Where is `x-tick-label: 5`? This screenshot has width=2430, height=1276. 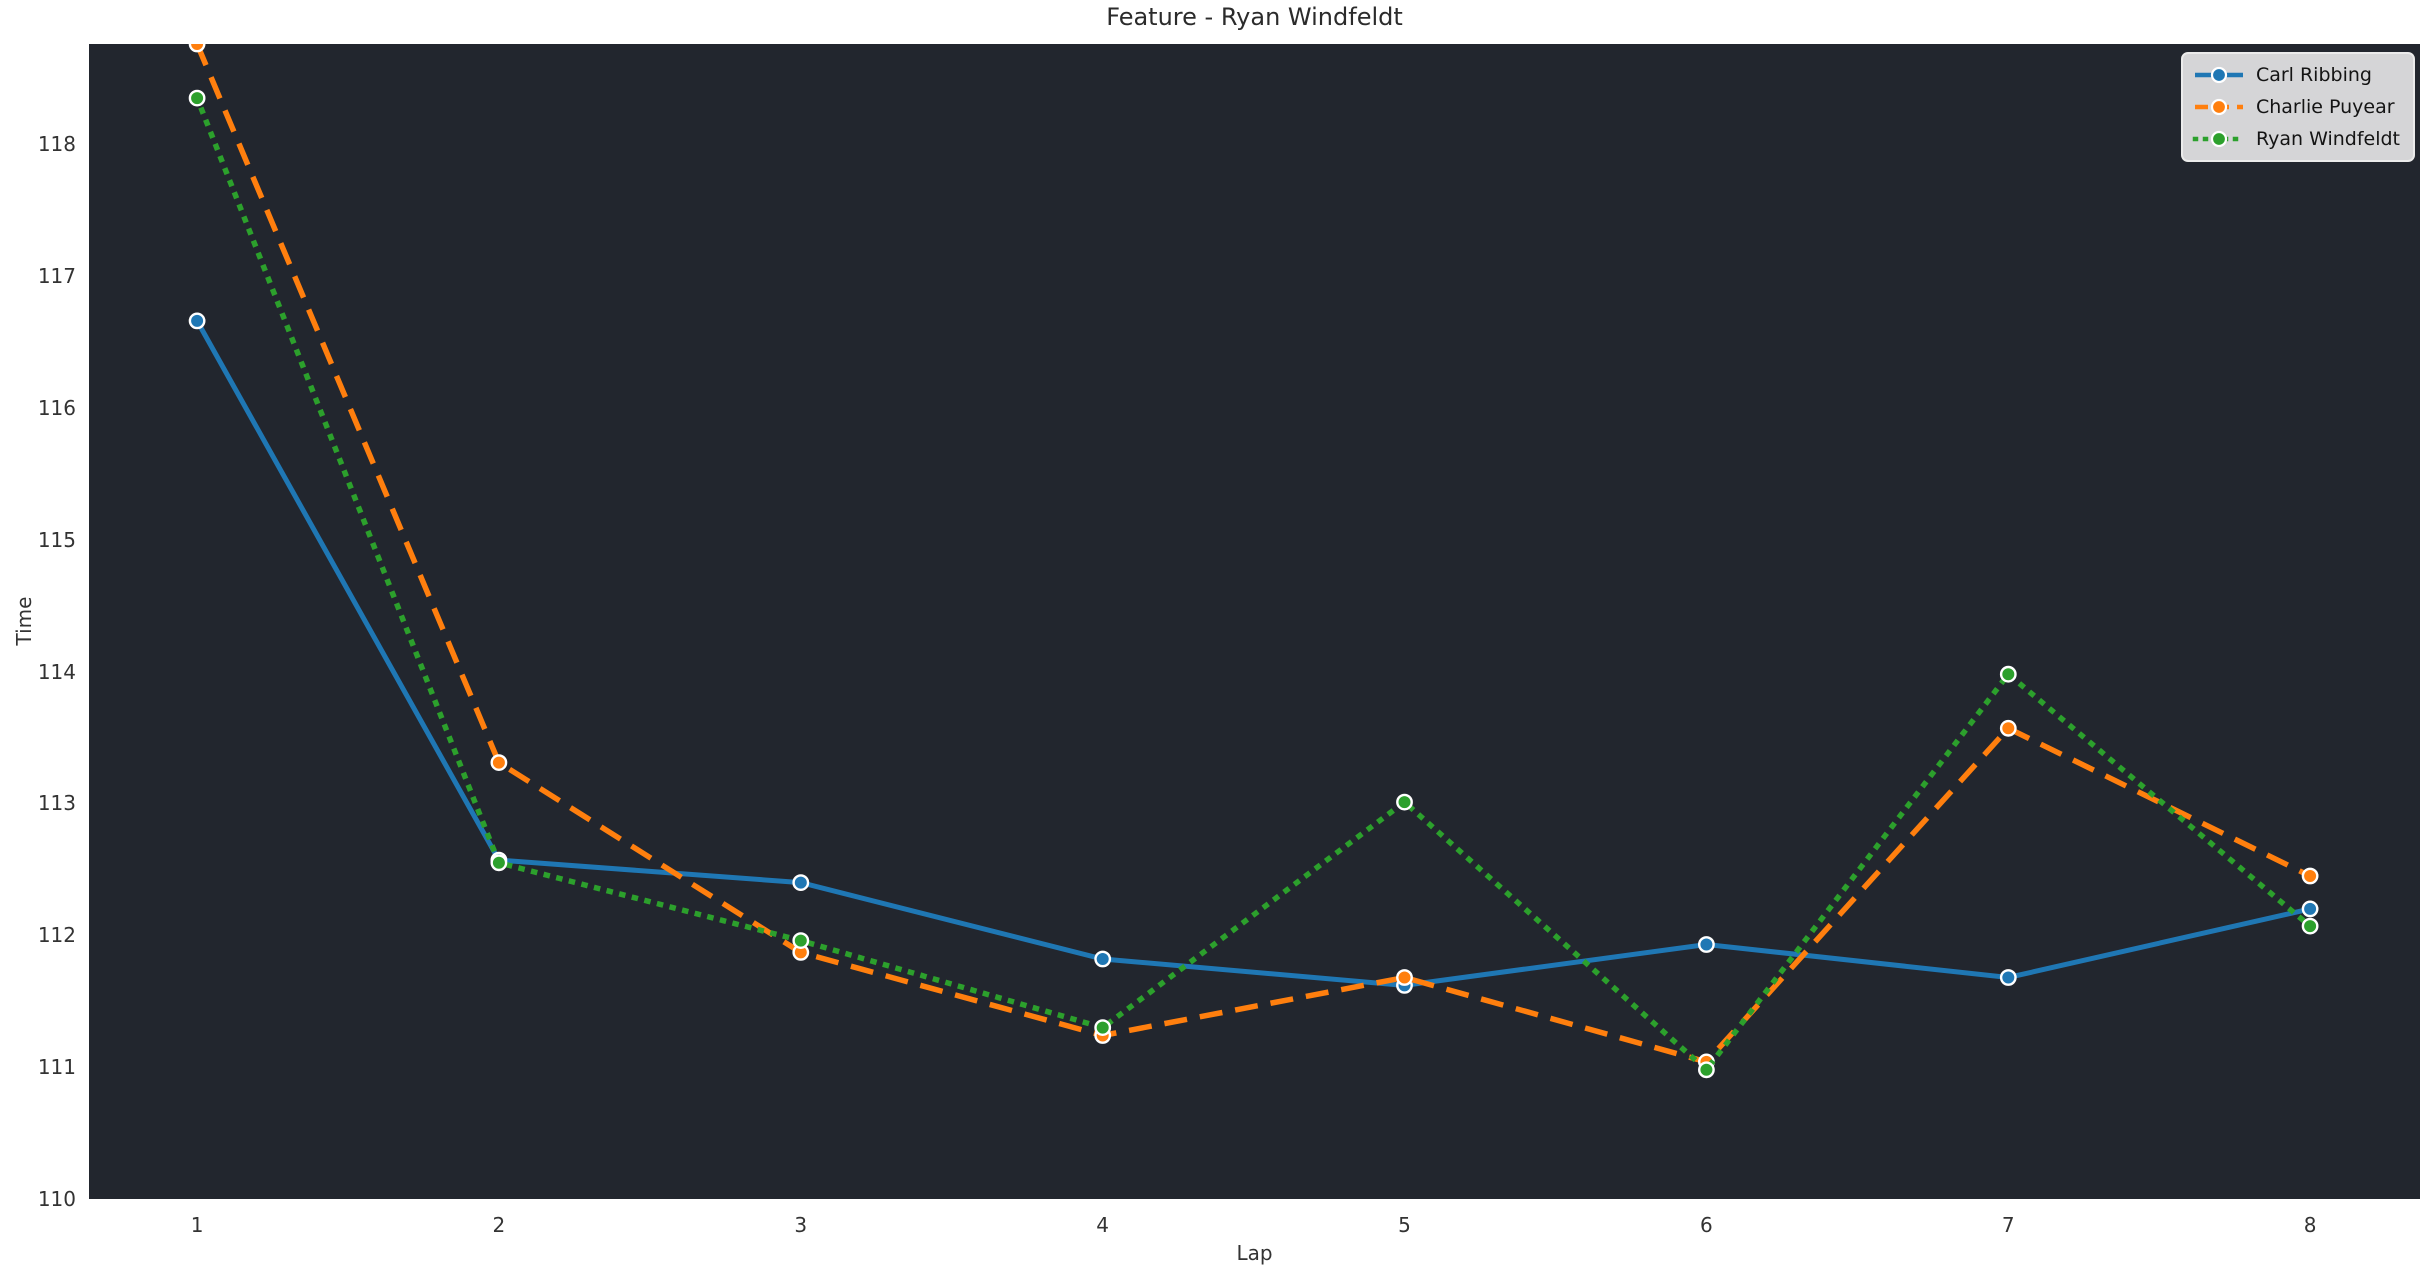 x-tick-label: 5 is located at coordinates (1404, 1225).